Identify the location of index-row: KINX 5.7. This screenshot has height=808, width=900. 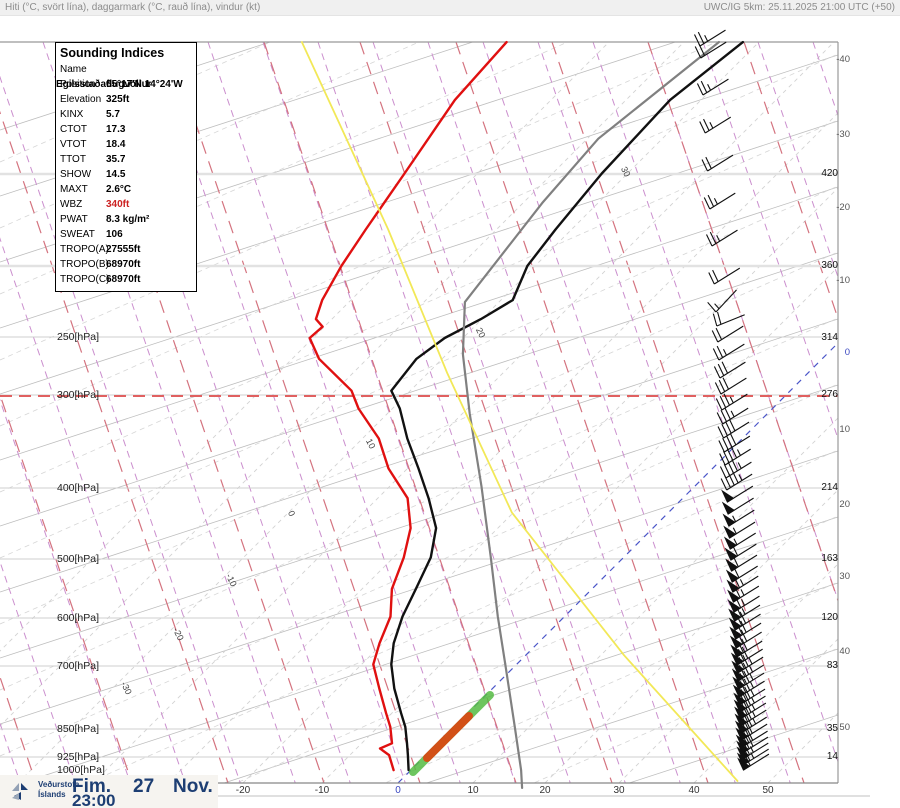
(126, 114).